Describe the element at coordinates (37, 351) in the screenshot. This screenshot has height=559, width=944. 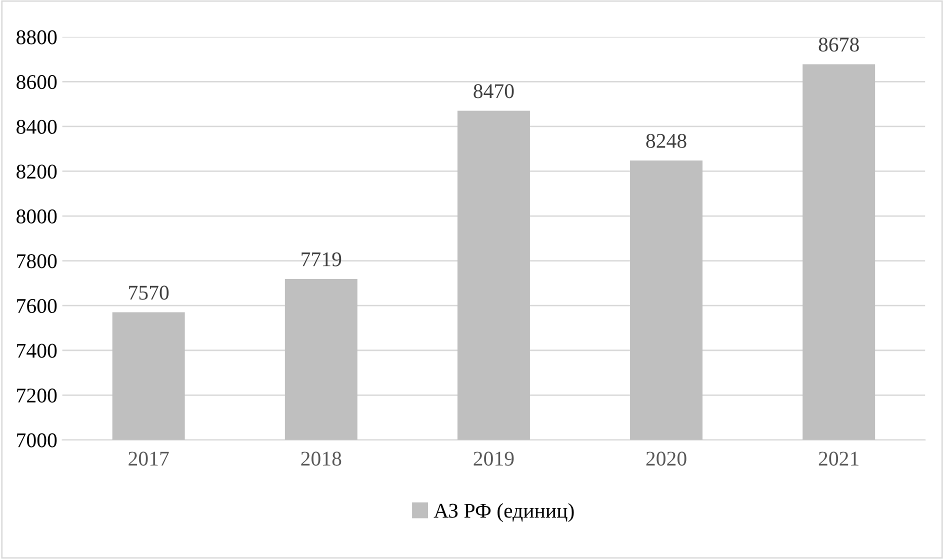
I see `y-tick-label: 7400` at that location.